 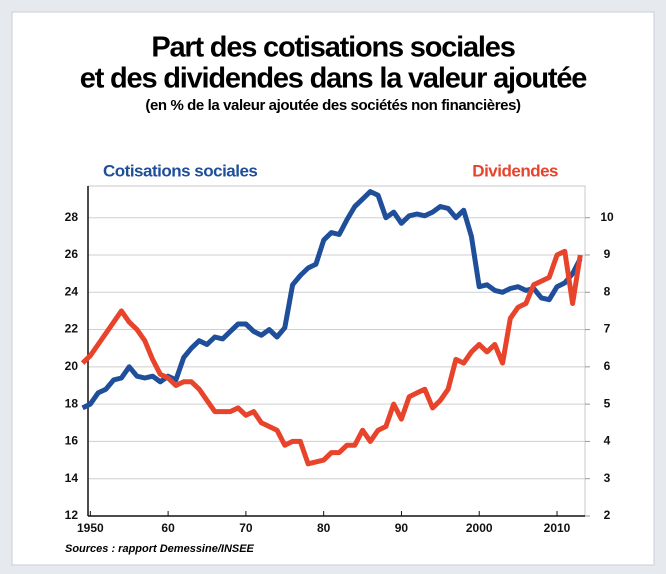 I want to click on y2-tick-label: 8, so click(x=607, y=291).